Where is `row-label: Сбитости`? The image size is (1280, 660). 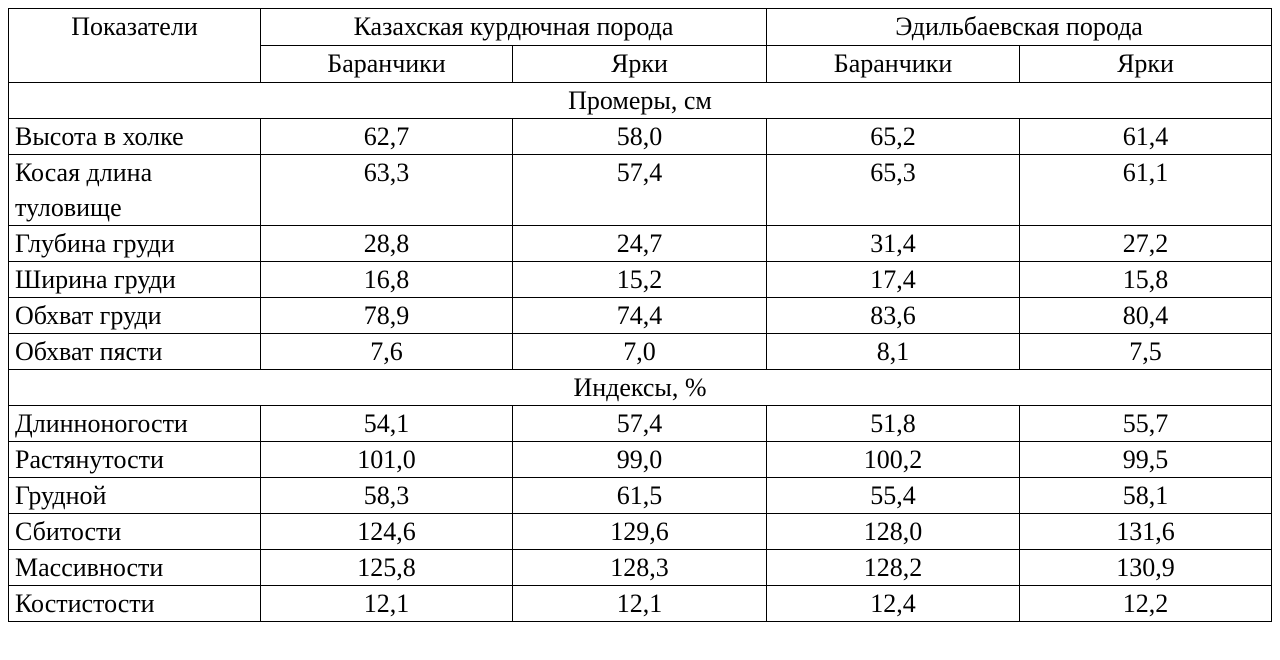 row-label: Сбитости is located at coordinates (134, 531).